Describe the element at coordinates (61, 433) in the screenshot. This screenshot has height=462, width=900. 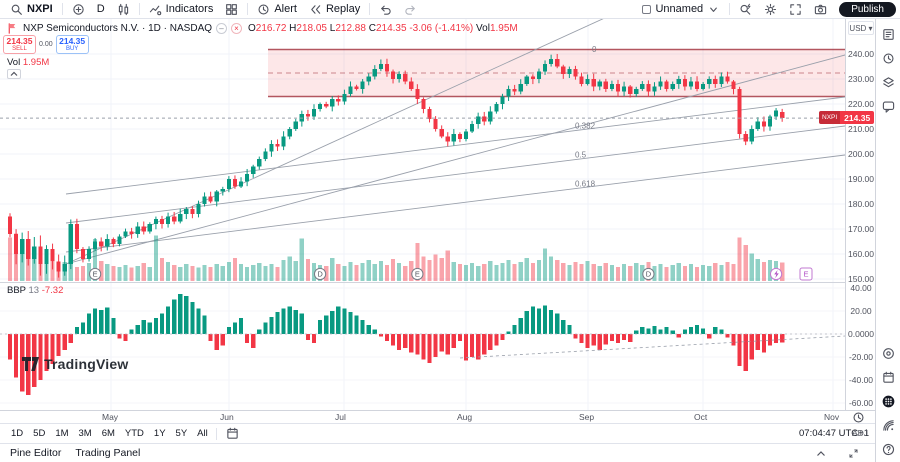
I see `timeframe-1m: 1M` at that location.